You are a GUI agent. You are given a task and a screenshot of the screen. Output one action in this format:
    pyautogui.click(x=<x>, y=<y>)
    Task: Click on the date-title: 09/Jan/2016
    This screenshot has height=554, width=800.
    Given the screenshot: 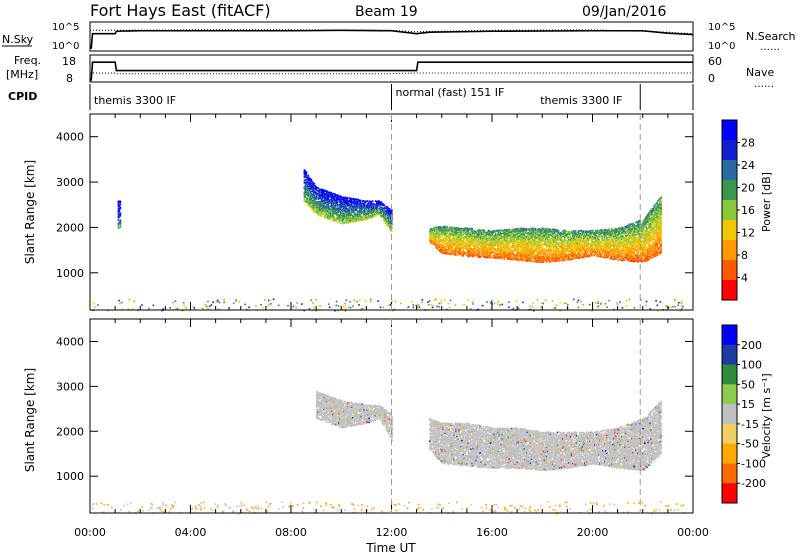 What is the action you would take?
    pyautogui.click(x=624, y=12)
    